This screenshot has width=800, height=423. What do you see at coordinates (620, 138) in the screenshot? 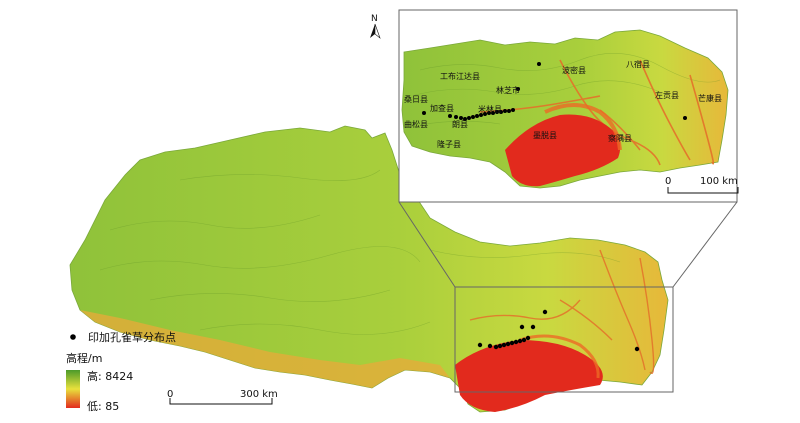
I see `county-label: 察隅县` at bounding box center [620, 138].